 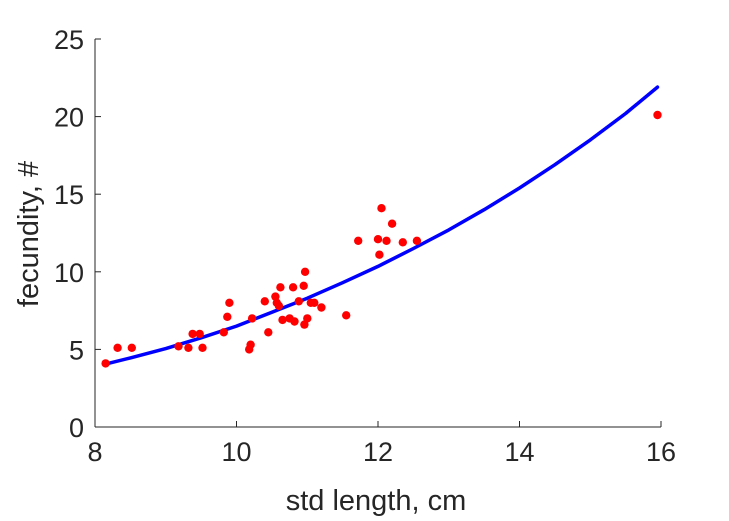 I want to click on y-tick-label: 25, so click(x=69, y=40).